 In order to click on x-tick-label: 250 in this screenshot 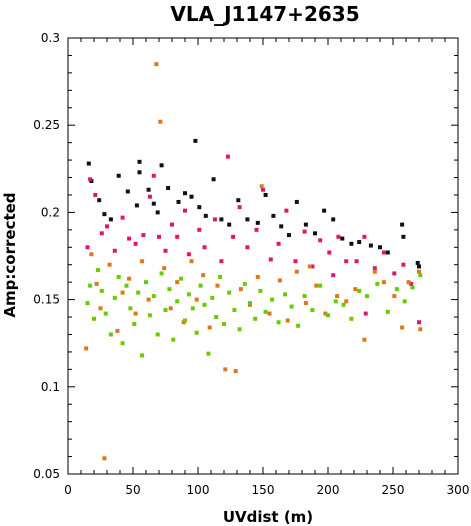, I will do `click(393, 490)`.